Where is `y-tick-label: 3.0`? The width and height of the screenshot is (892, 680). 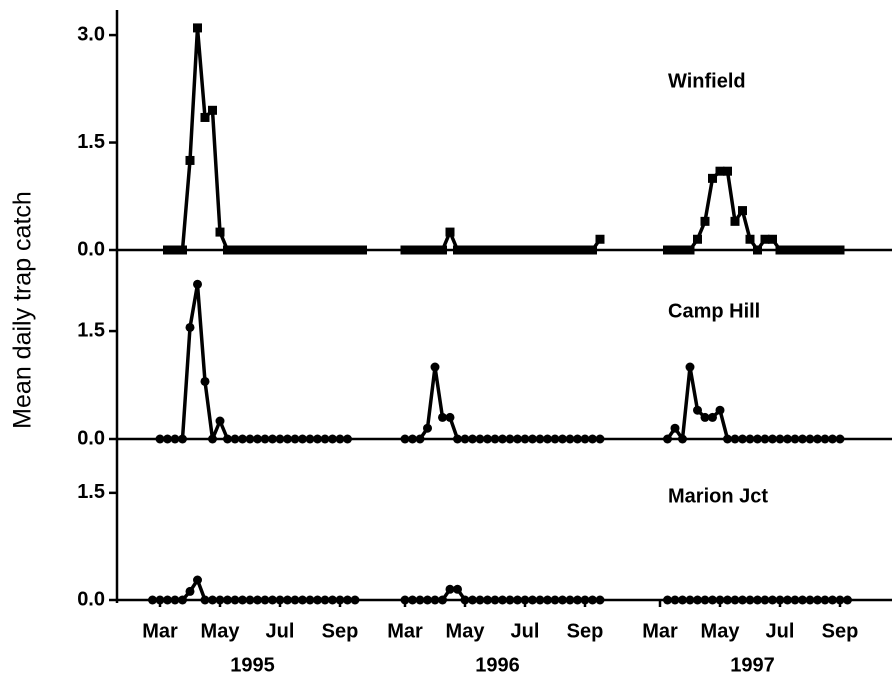
y-tick-label: 3.0 is located at coordinates (91, 34).